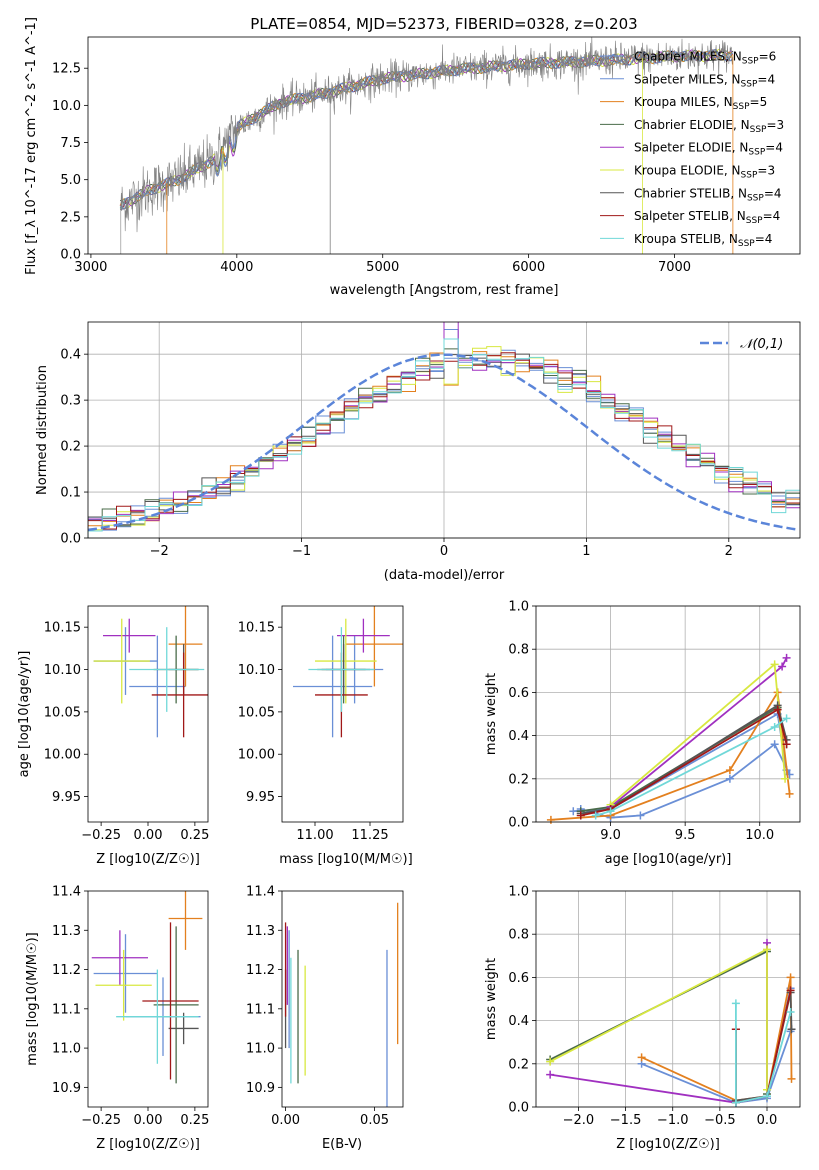 This screenshot has height=1170, width=819. I want to click on mass_vs_Z-x-label: Z [log10(Z/Z☉)], so click(148, 1144).